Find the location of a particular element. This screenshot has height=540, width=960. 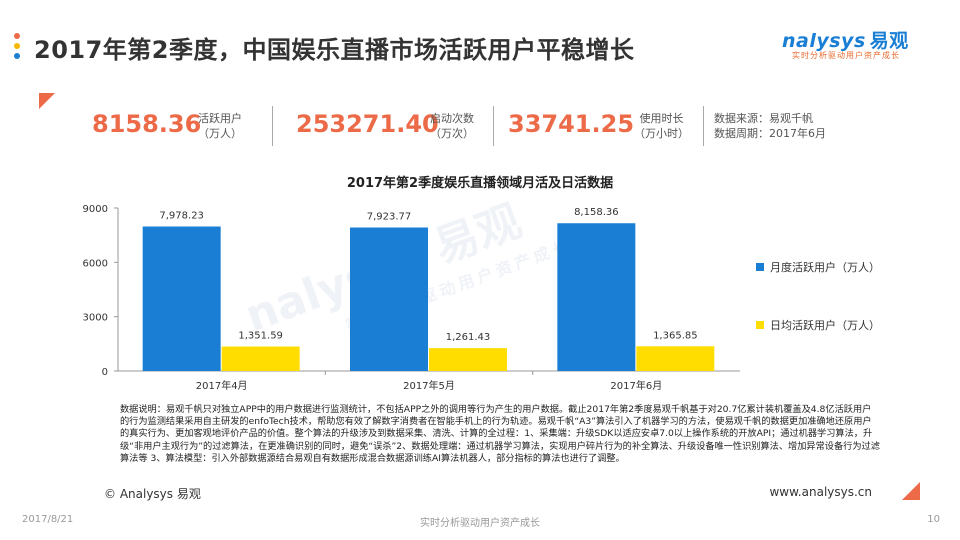

legend-item-daily: 日均活跃用户（万人） is located at coordinates (818, 325).